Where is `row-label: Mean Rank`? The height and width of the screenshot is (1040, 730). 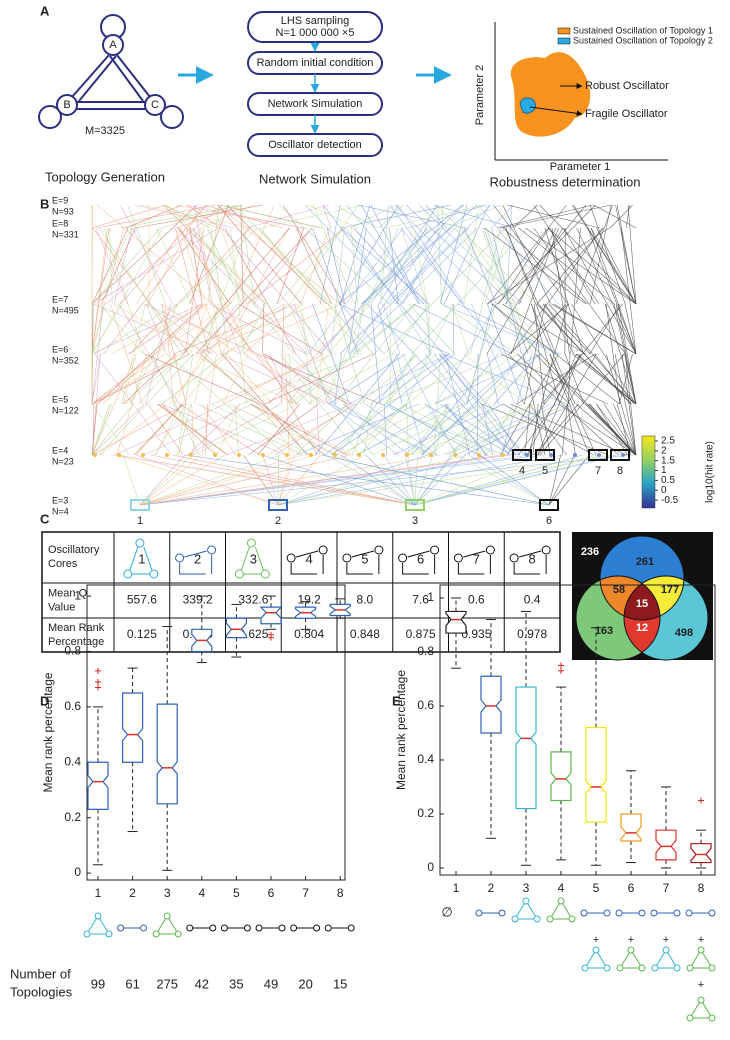 row-label: Mean Rank is located at coordinates (76, 628).